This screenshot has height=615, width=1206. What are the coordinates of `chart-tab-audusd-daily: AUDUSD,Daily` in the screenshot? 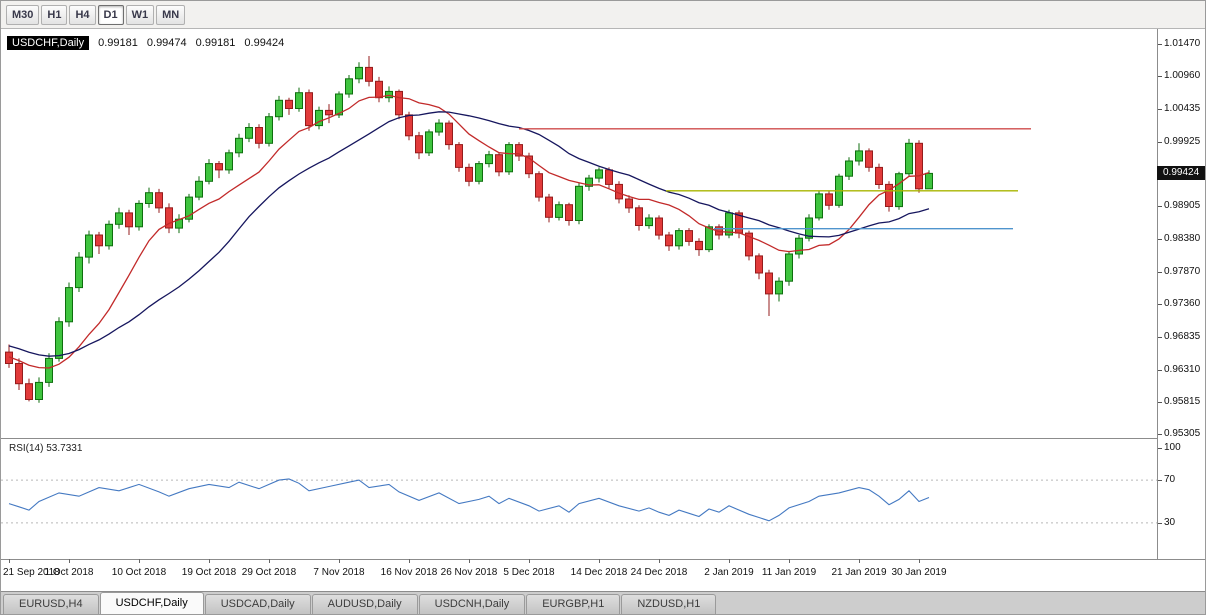 It's located at (364, 604).